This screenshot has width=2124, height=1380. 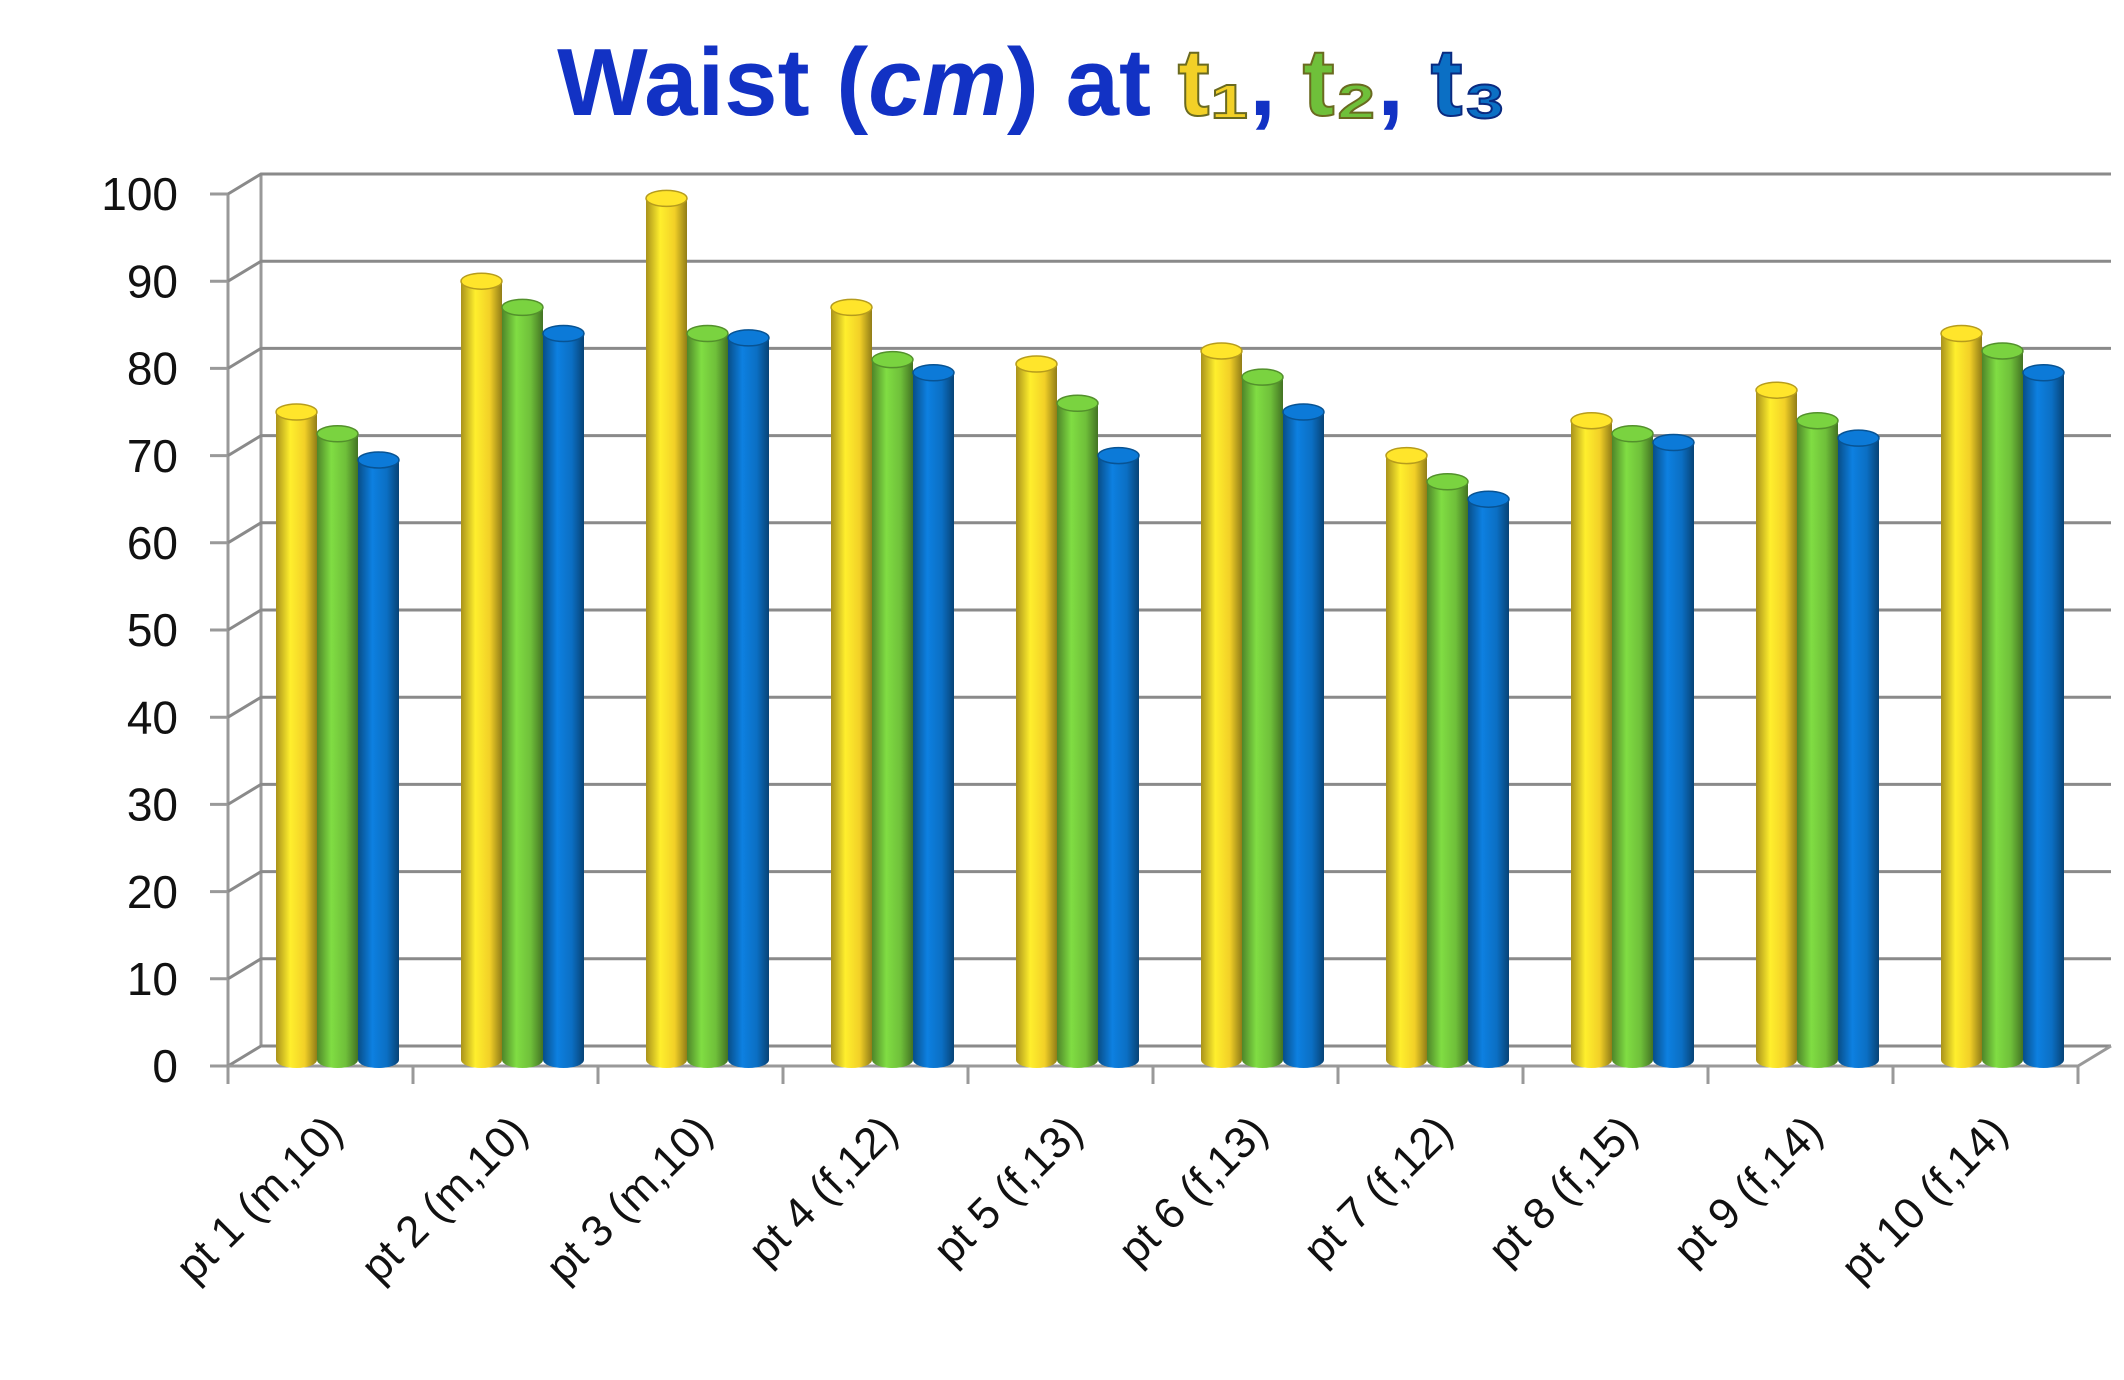 I want to click on x-tick-label: pt 9 (f,14), so click(x=1748, y=1191).